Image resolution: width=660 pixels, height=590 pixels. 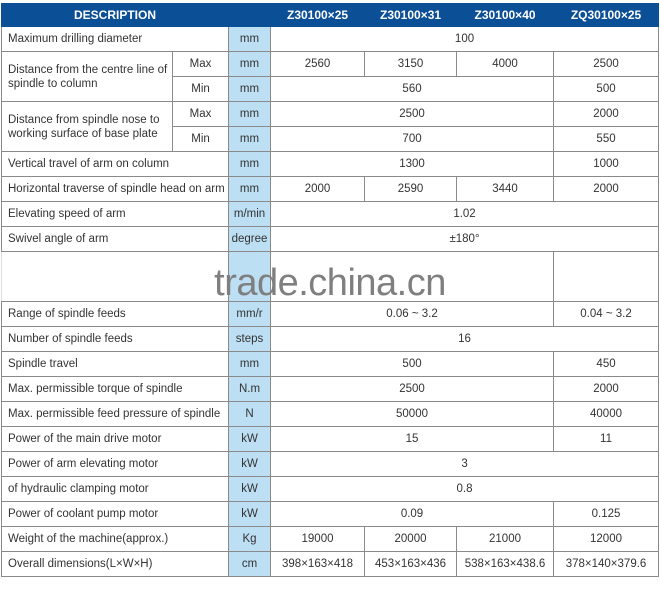 What do you see at coordinates (606, 564) in the screenshot?
I see `value-cell: 378×140×379.6` at bounding box center [606, 564].